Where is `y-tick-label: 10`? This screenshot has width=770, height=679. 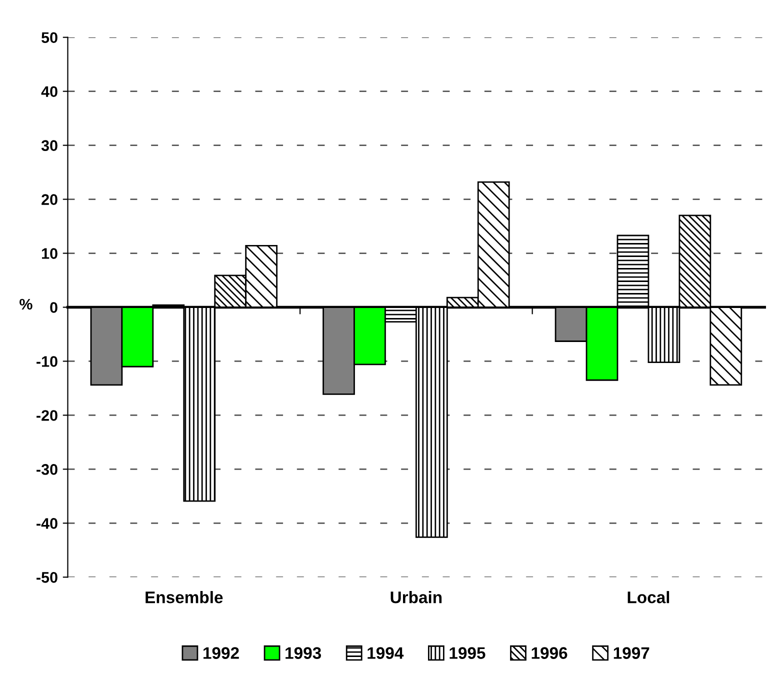
y-tick-label: 10 is located at coordinates (50, 253).